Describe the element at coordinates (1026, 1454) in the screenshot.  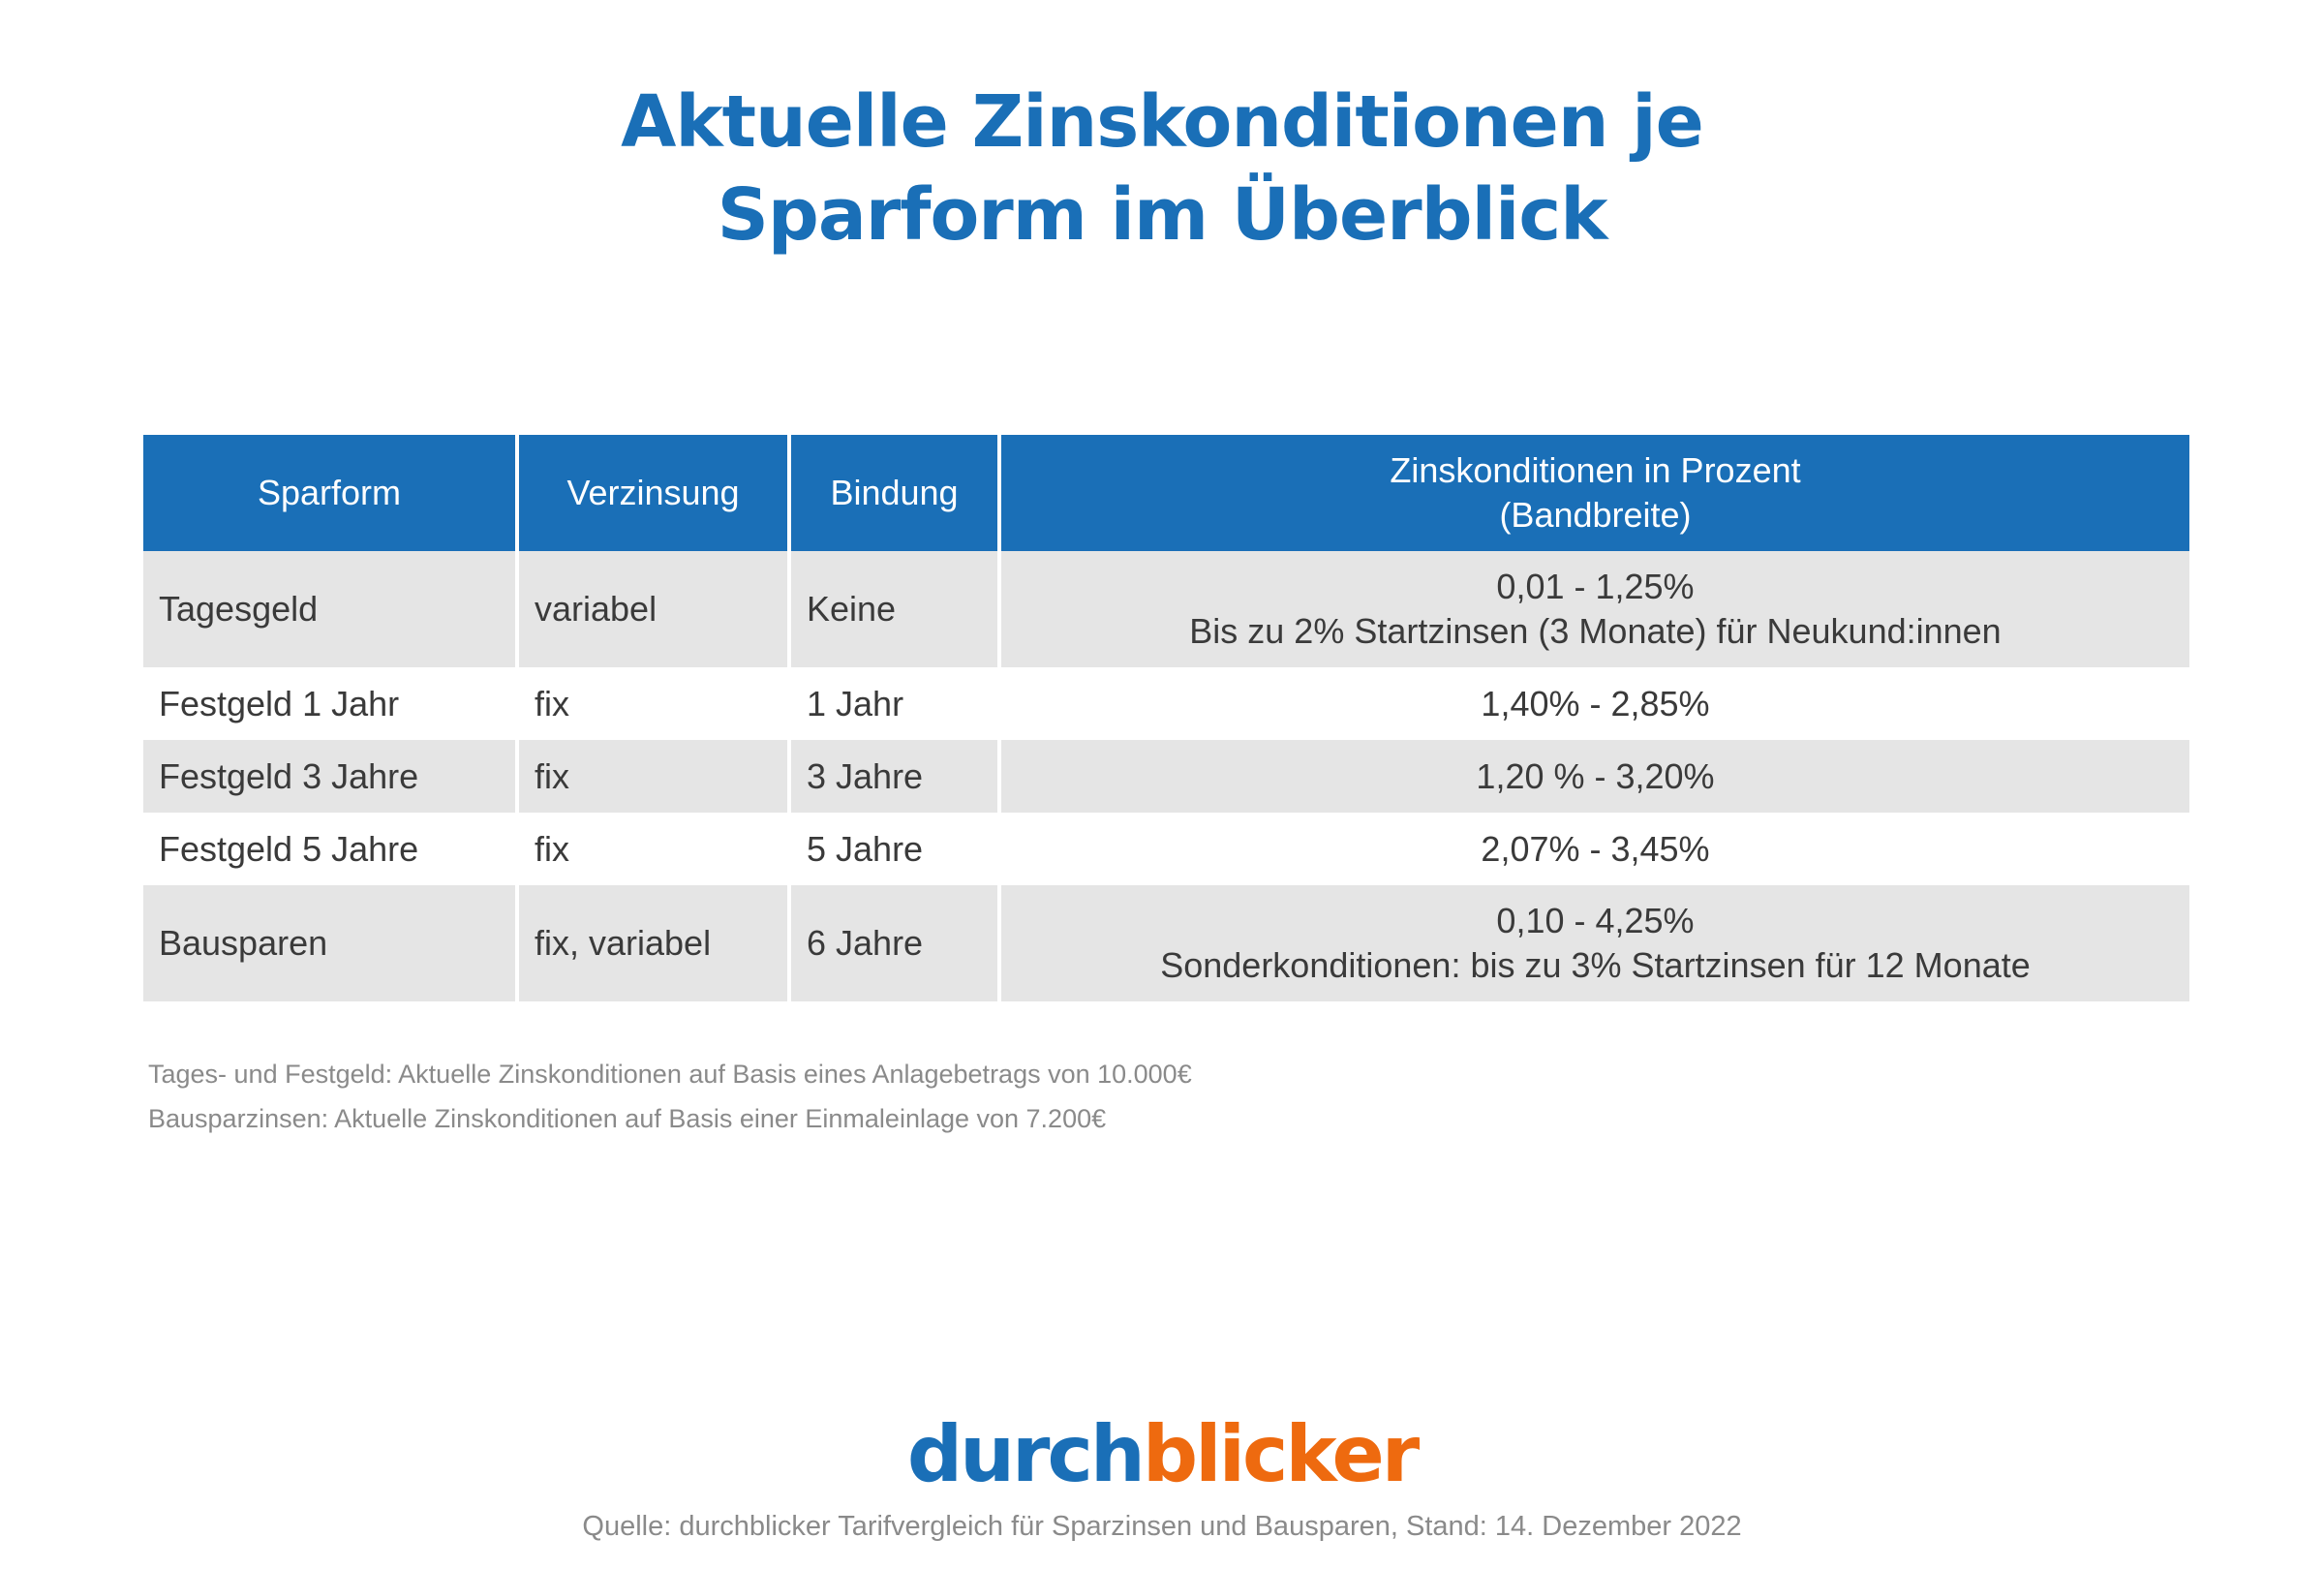
I see `logo-part-blue: durch` at that location.